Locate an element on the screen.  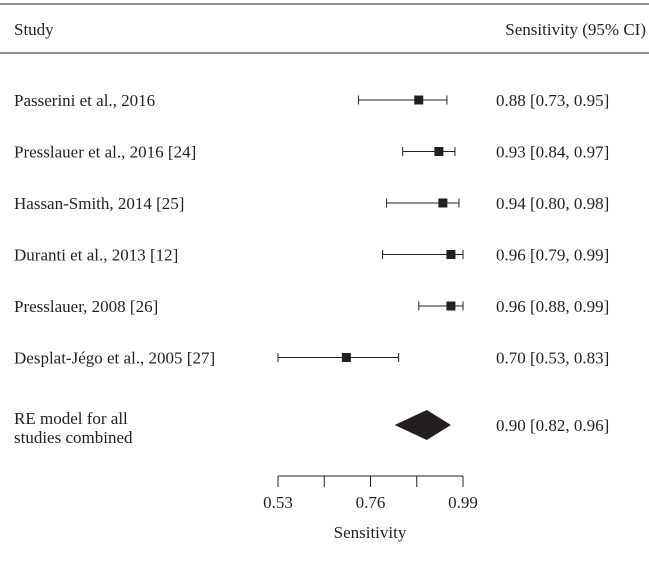
study-estimate-text: 0.96 [0.88, 0.99] is located at coordinates (552, 306).